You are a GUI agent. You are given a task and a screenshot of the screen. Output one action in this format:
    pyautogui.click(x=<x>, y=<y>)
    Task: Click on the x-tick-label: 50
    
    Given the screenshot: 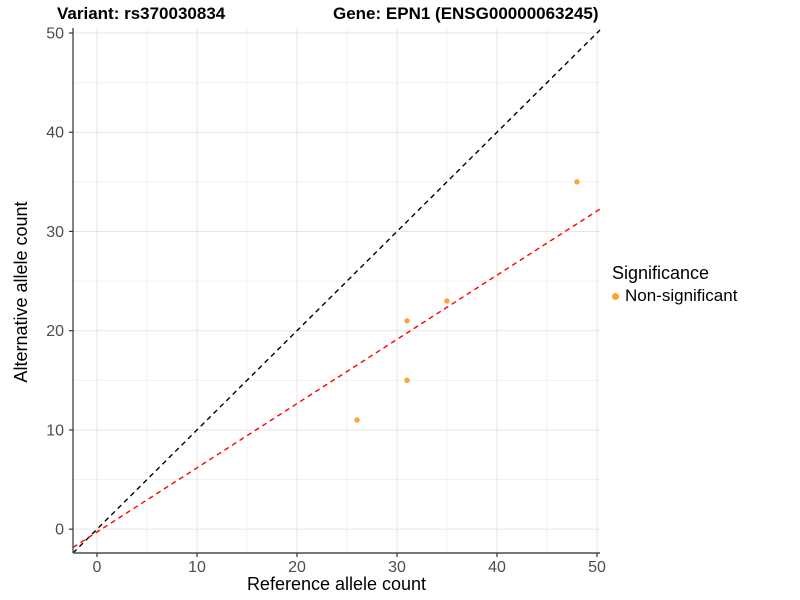 What is the action you would take?
    pyautogui.click(x=597, y=567)
    